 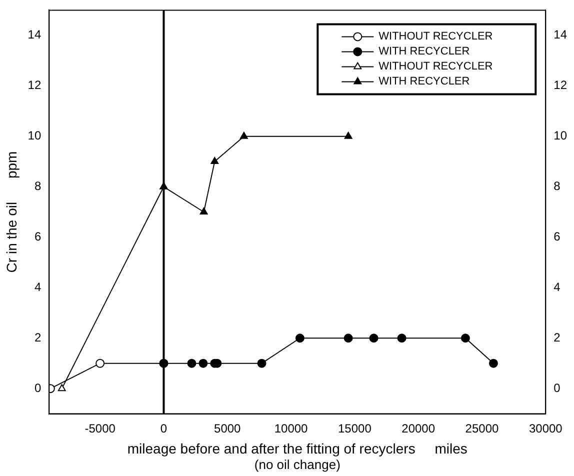 What do you see at coordinates (100, 428) in the screenshot?
I see `x-tick-label: -5000` at bounding box center [100, 428].